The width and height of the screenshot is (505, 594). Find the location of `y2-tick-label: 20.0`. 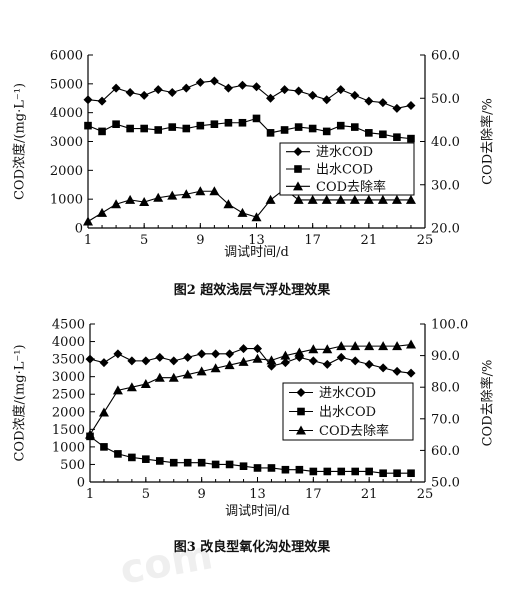

y2-tick-label: 20.0 is located at coordinates (445, 229).